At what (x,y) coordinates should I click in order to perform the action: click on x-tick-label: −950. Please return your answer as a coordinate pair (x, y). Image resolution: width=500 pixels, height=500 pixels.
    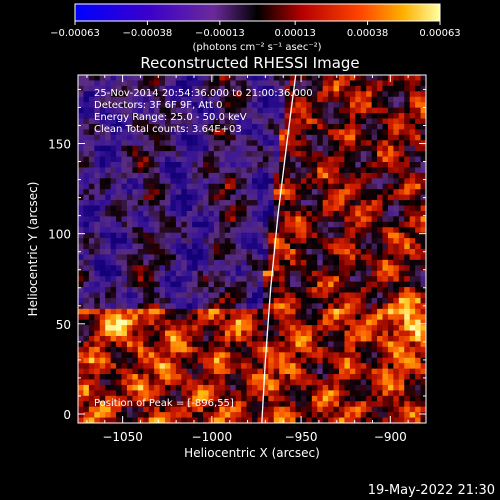
    Looking at the image, I should click on (301, 437).